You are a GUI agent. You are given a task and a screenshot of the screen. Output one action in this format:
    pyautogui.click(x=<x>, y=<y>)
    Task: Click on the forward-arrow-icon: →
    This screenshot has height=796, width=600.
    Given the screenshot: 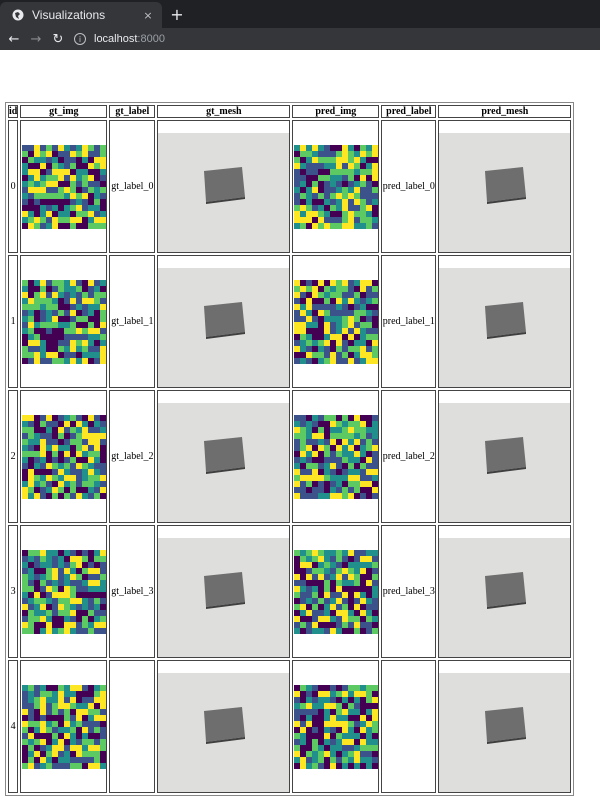 What is the action you would take?
    pyautogui.click(x=36, y=39)
    